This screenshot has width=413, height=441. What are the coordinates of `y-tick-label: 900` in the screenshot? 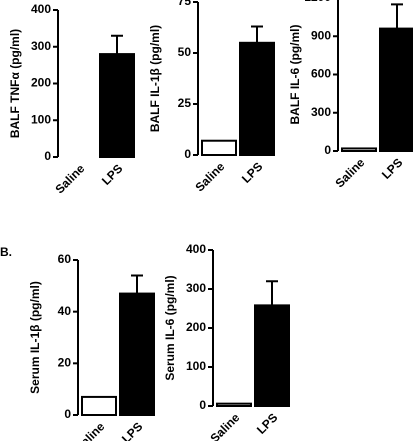 It's located at (321, 35).